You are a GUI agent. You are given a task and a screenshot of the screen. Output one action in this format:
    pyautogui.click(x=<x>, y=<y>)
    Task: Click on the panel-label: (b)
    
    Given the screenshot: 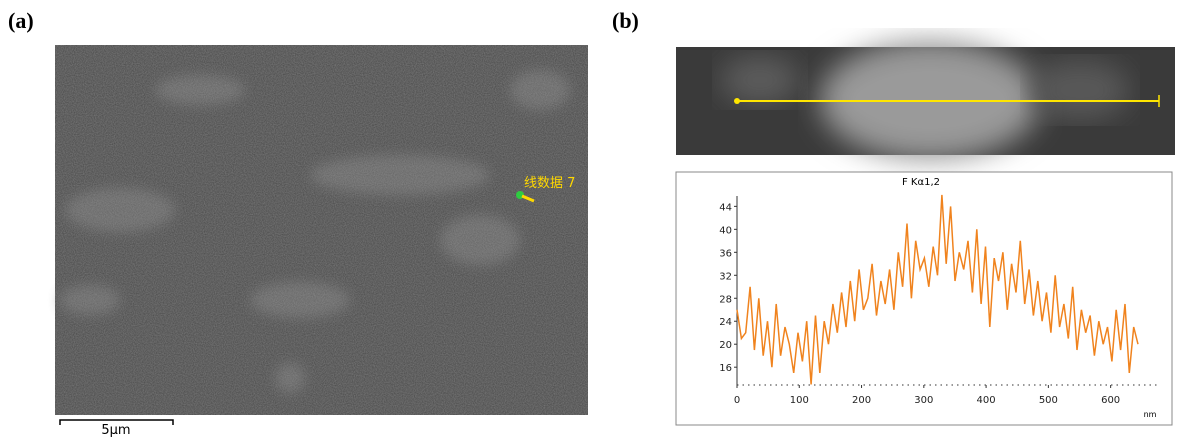 What is the action you would take?
    pyautogui.click(x=625, y=20)
    